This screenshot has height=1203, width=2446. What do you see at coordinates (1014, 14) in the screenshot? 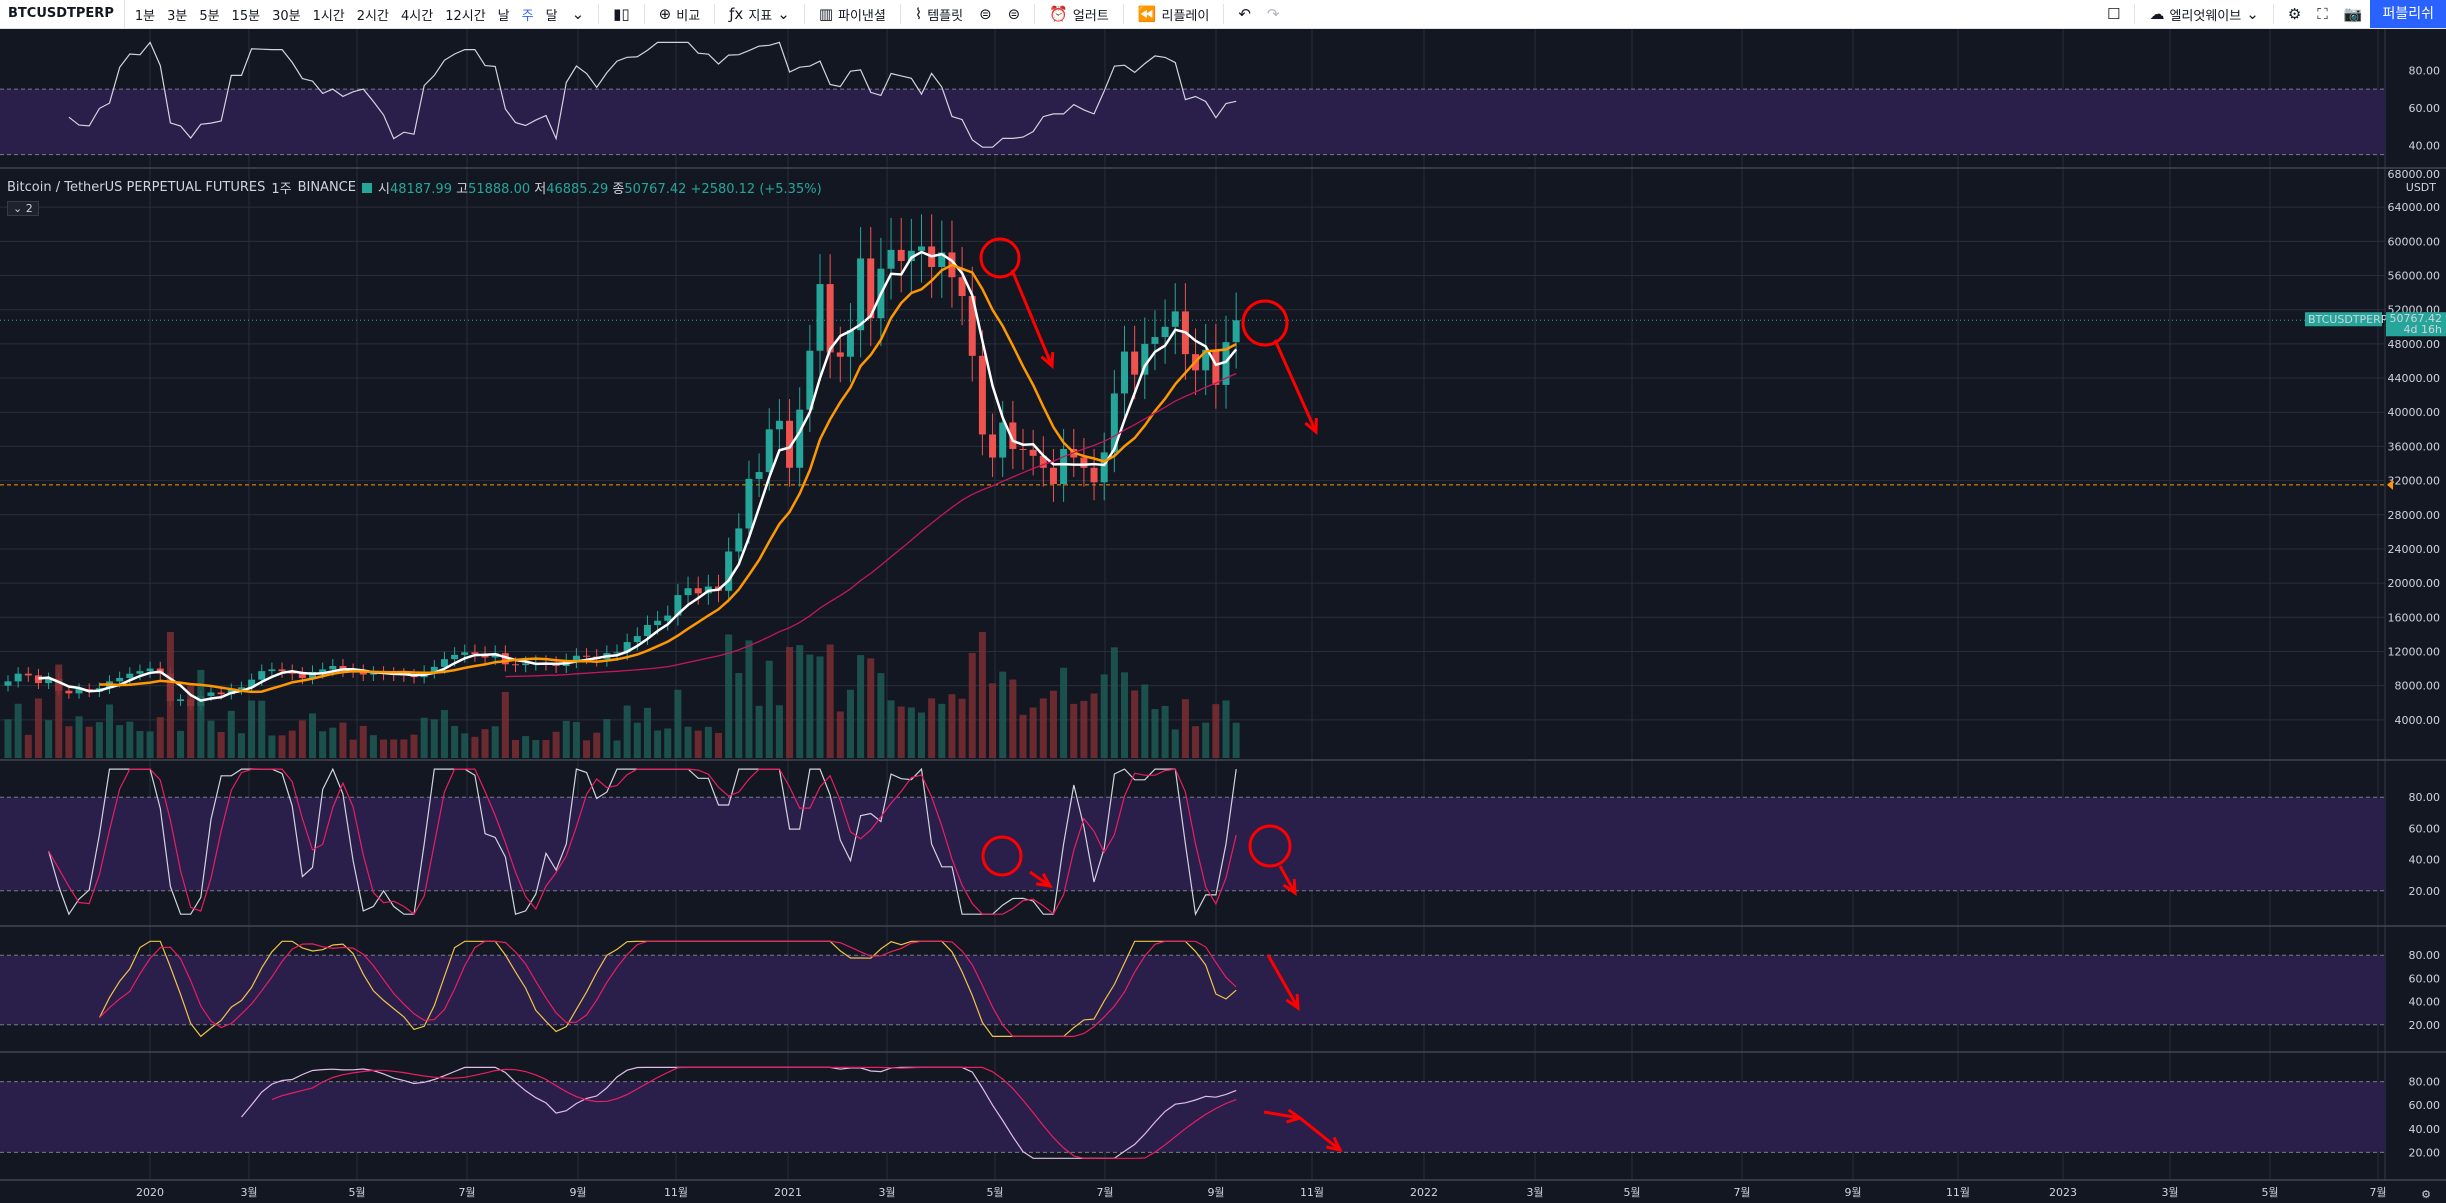
I see `template-option-2: ⊜` at bounding box center [1014, 14].